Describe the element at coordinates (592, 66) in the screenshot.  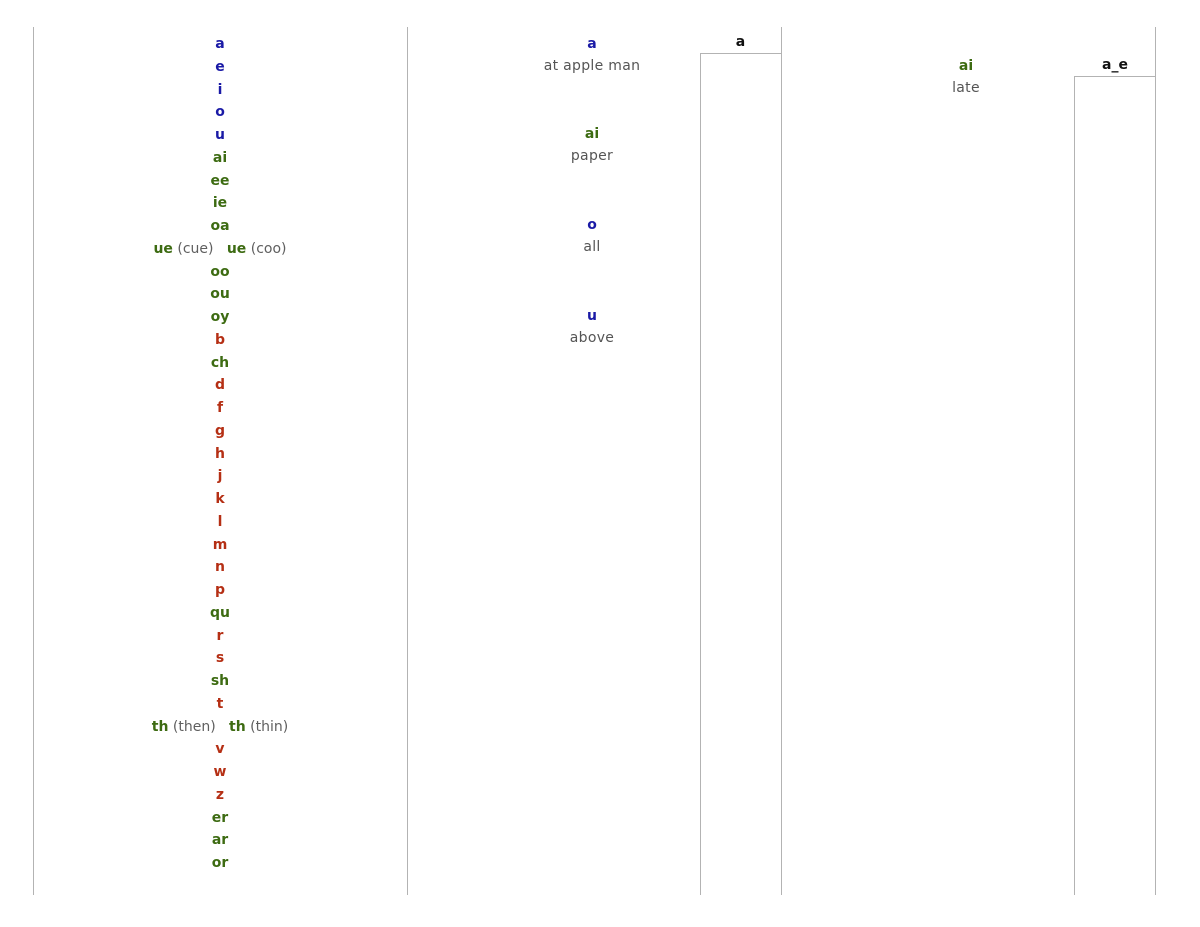
I see `example-words: at apple man` at that location.